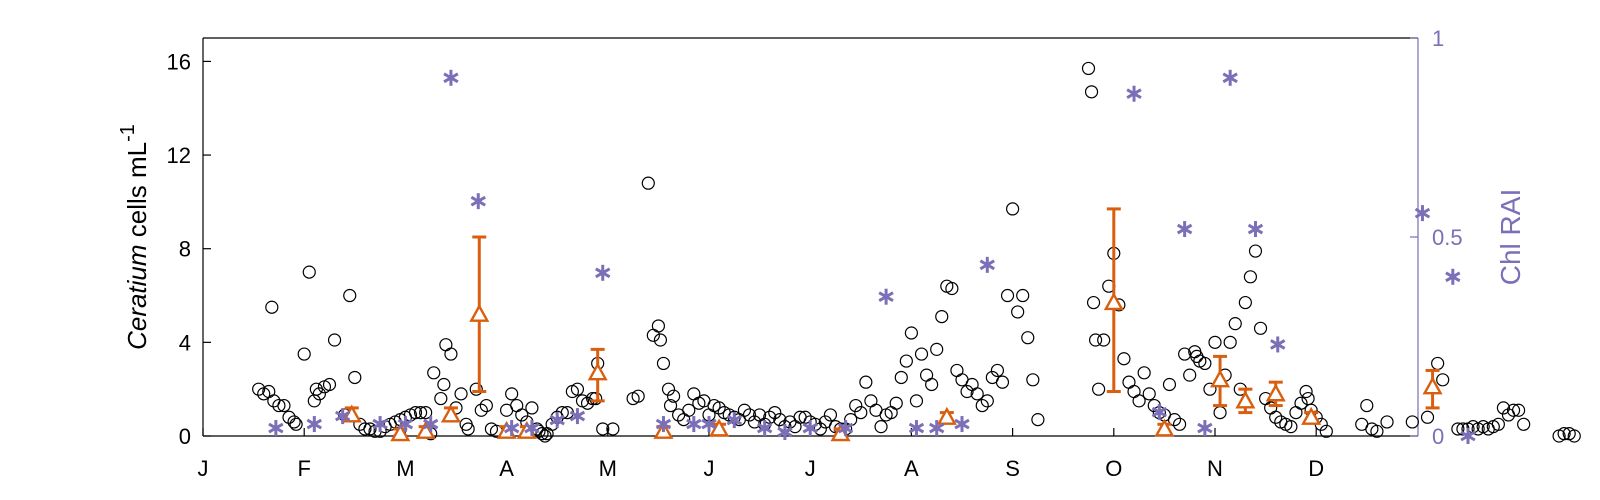  I want to click on y-axis-label-italic: Ceratium, so click(137, 296).